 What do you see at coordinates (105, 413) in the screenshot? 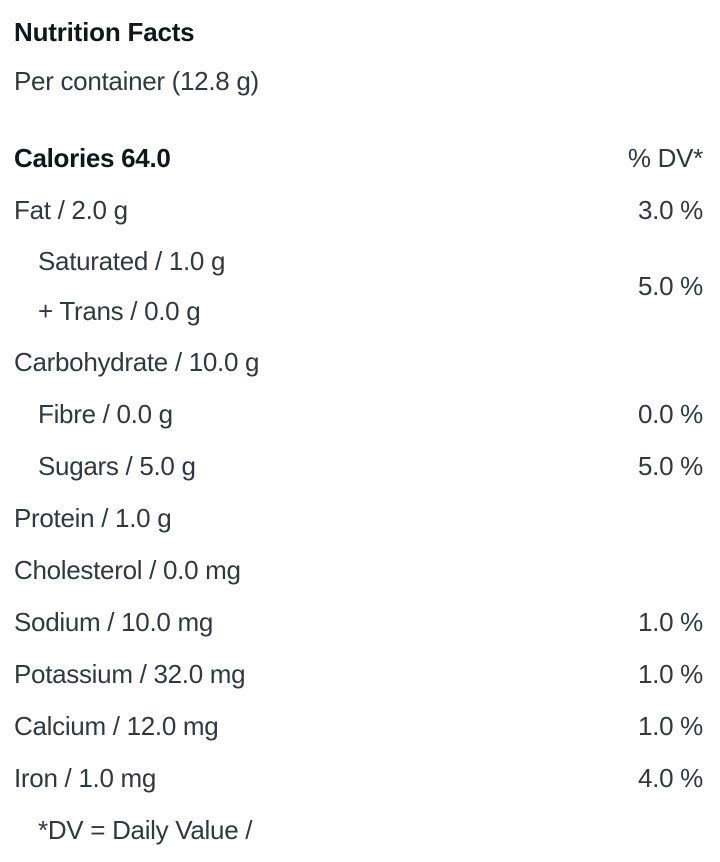
I see `nutrient-label: Fibre / 0.0 g` at bounding box center [105, 413].